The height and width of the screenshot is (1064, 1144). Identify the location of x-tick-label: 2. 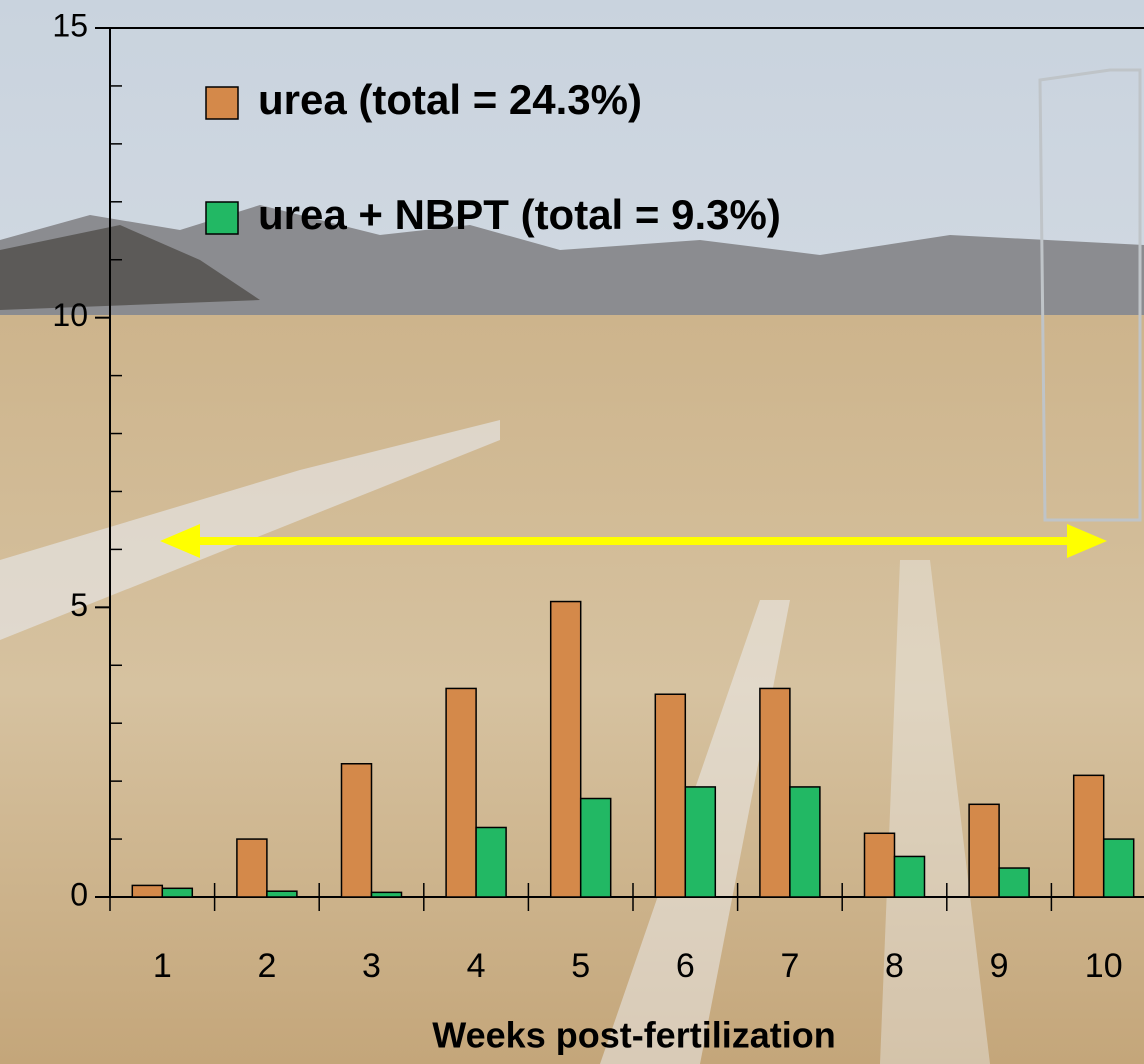
(266, 966).